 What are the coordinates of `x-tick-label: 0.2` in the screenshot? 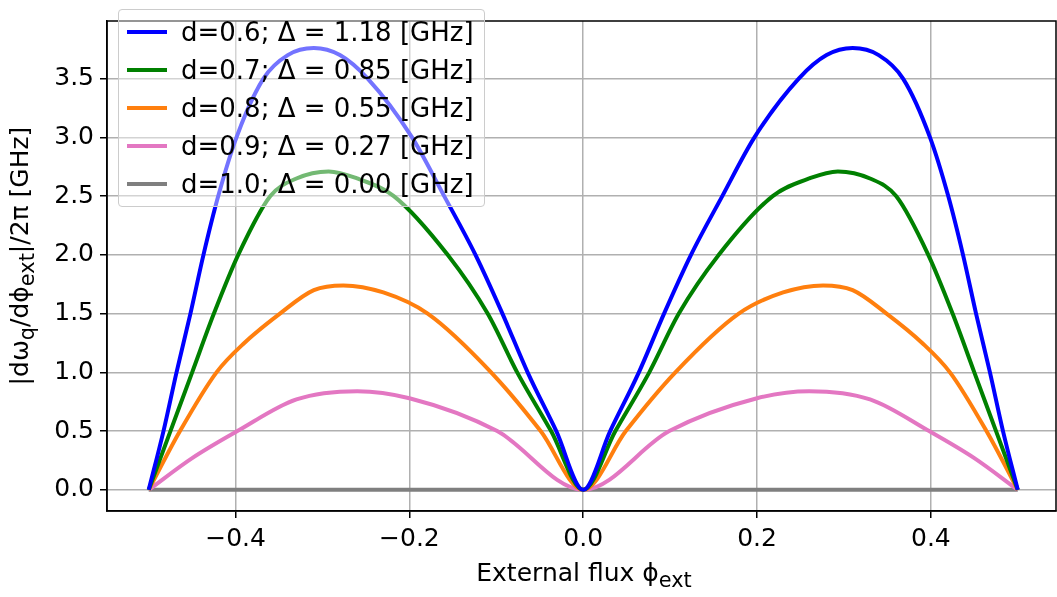 It's located at (757, 537).